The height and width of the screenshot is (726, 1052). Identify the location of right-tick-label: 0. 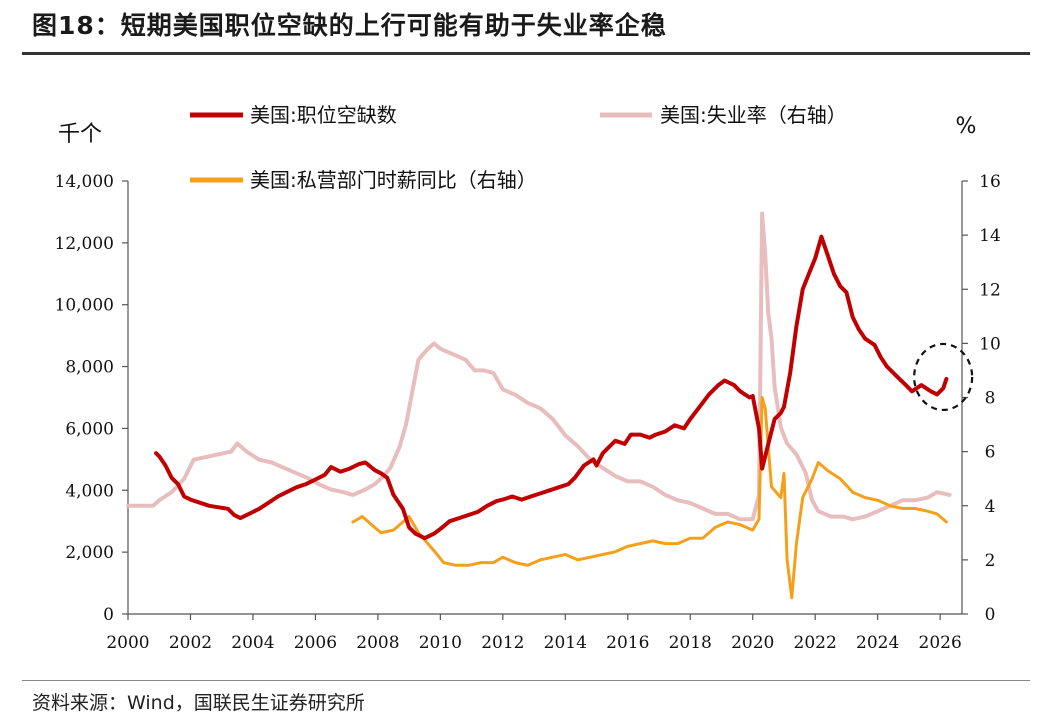
(990, 615).